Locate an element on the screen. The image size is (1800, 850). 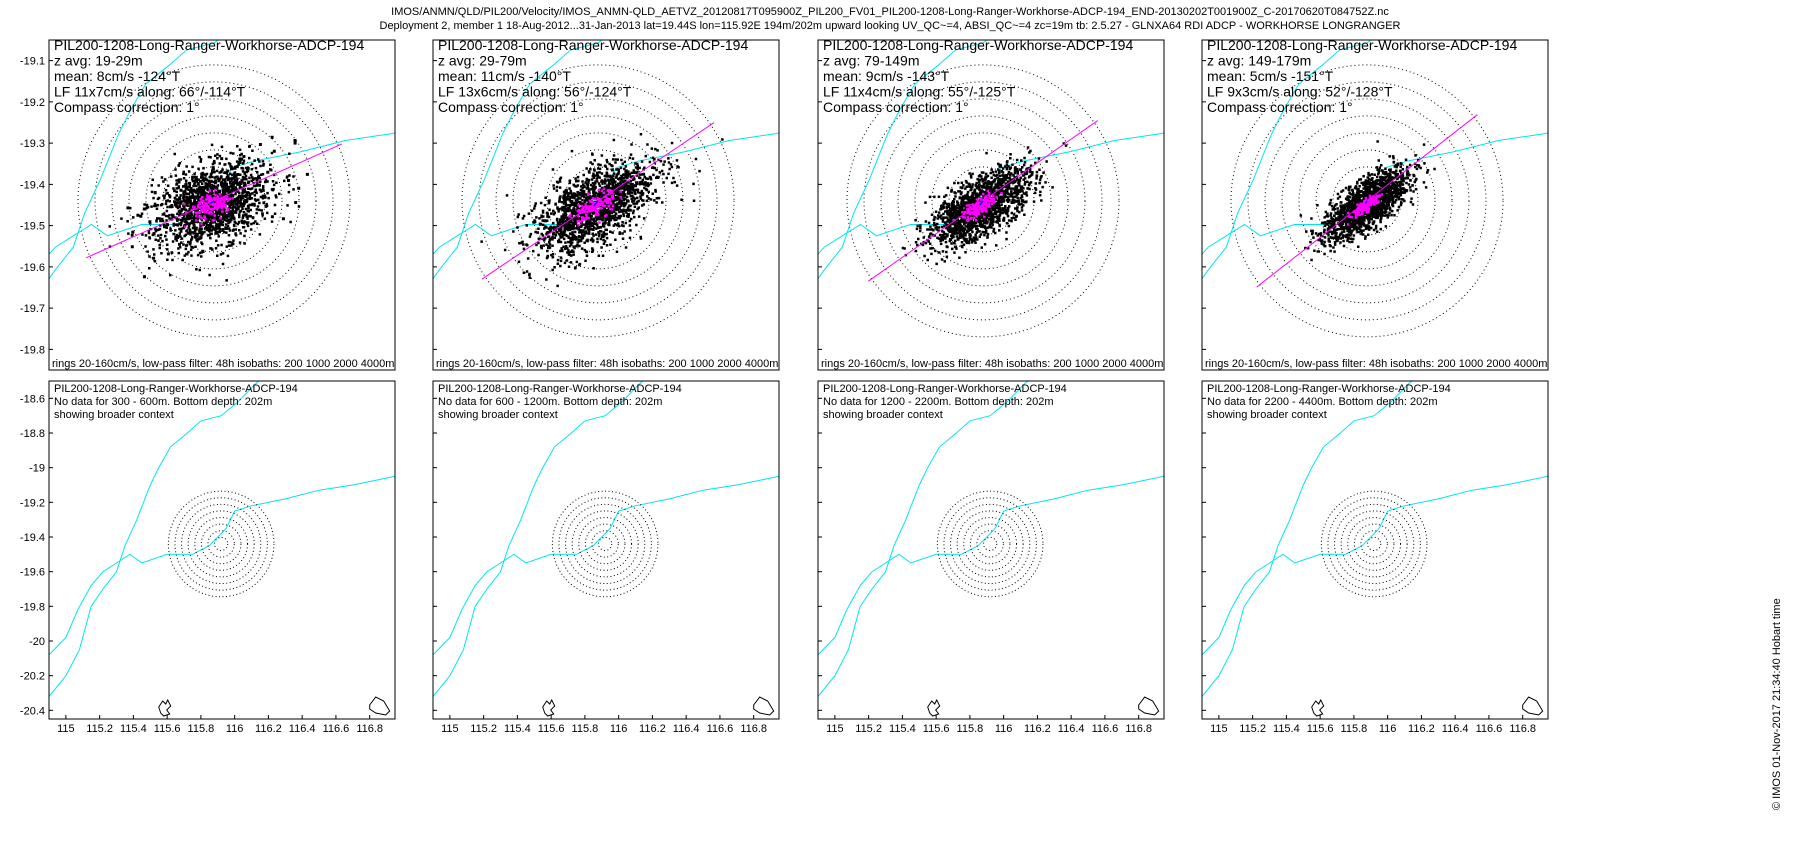
panel-annotation: z avg: 79-149m is located at coordinates (871, 61).